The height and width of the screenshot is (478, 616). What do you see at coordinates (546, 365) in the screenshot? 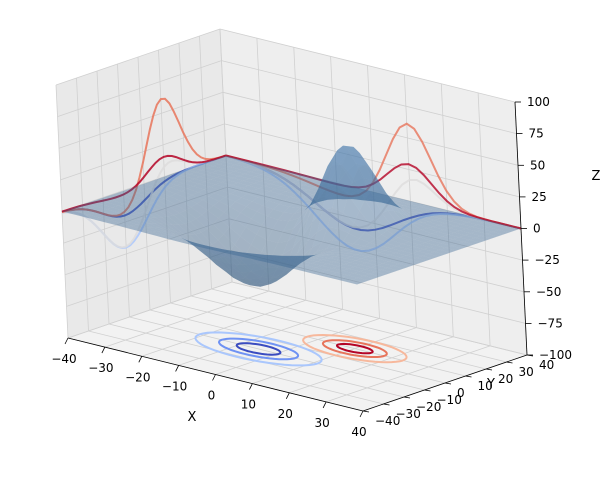
I see `y-tick-label: 40` at bounding box center [546, 365].